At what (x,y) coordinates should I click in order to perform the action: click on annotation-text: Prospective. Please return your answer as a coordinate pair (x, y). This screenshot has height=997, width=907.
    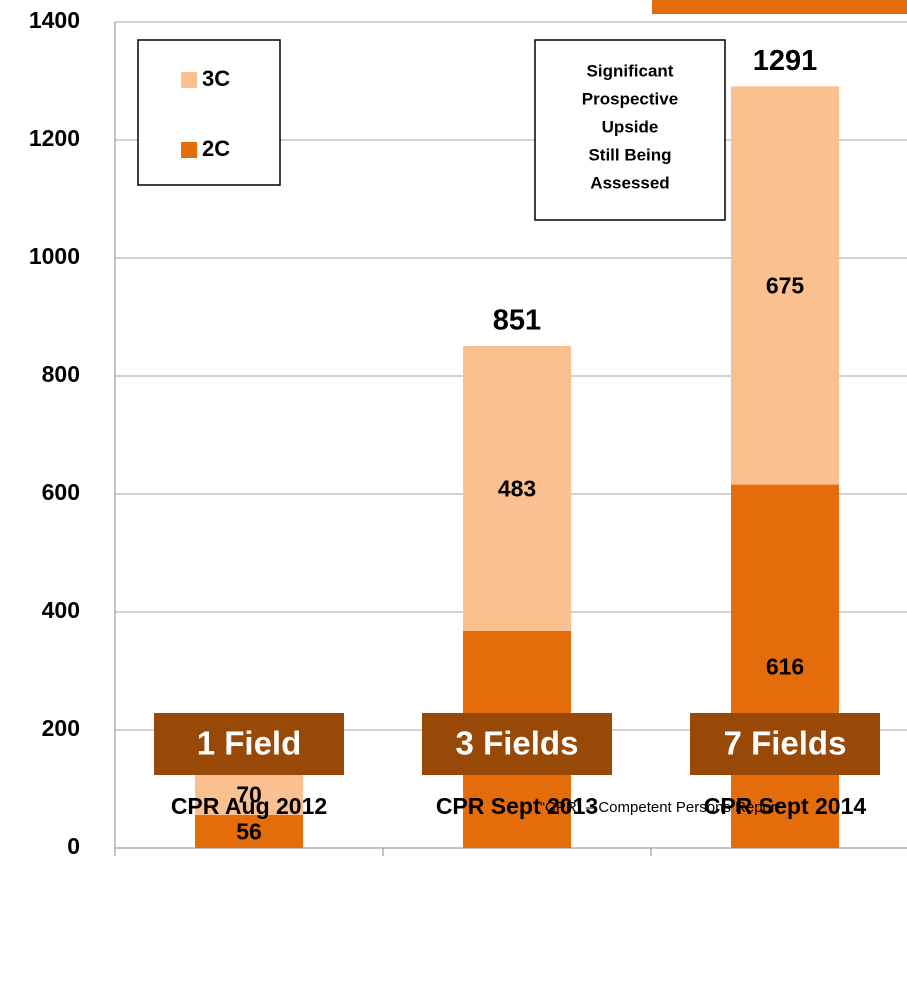
    Looking at the image, I should click on (630, 98).